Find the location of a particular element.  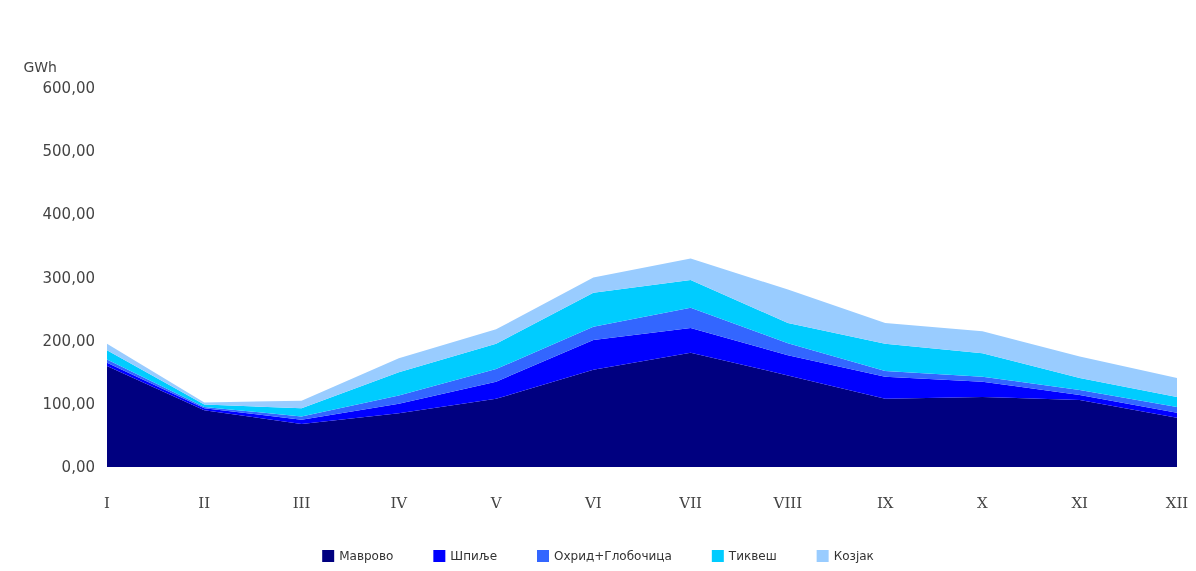

x-tick-label: XII is located at coordinates (1177, 502).